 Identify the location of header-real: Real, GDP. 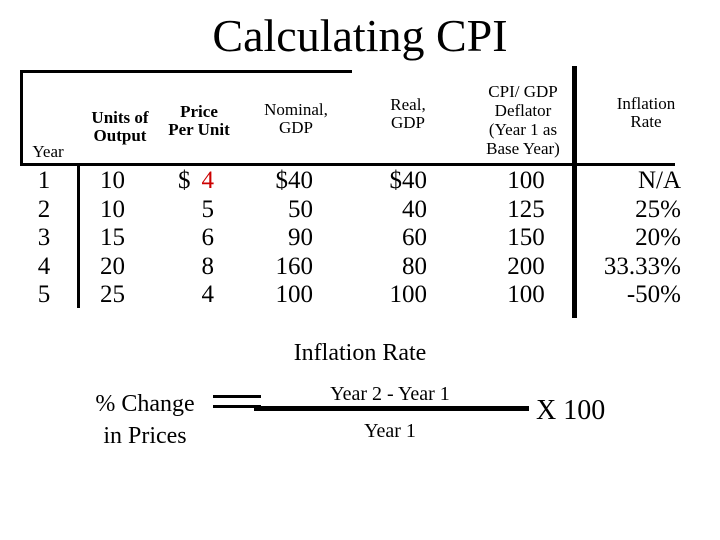
(408, 114).